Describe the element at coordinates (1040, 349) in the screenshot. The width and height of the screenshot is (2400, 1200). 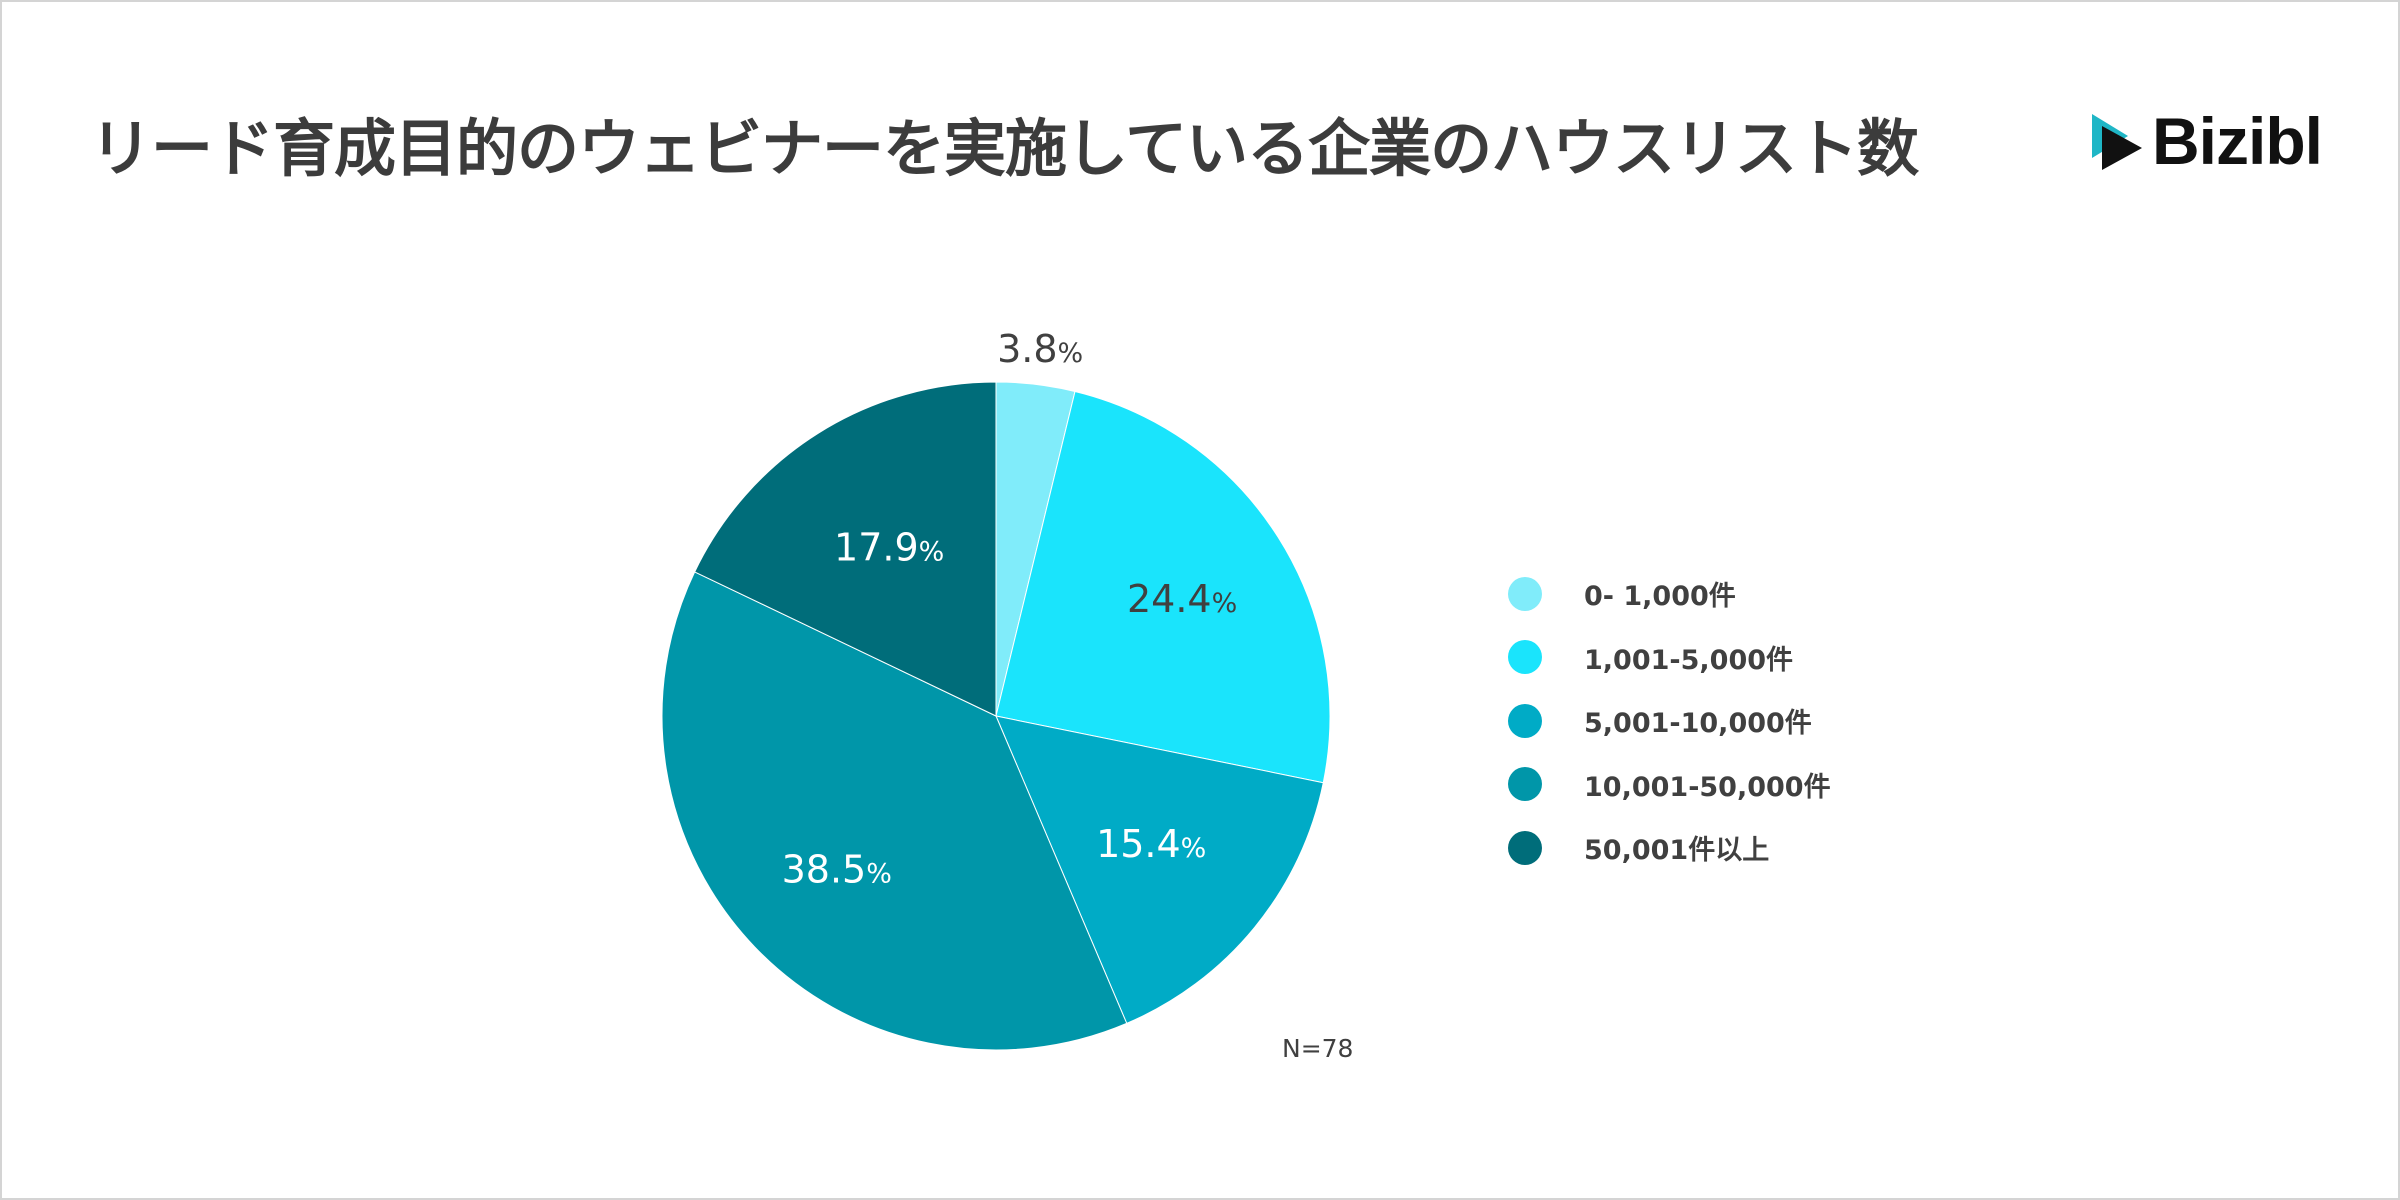
I see `slice-label-1: 3.8%` at that location.